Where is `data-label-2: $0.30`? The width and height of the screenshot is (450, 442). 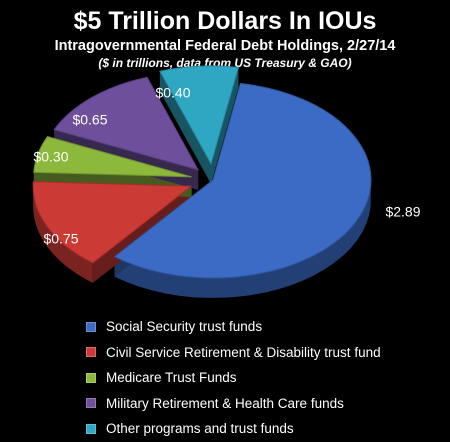 data-label-2: $0.30 is located at coordinates (50, 157).